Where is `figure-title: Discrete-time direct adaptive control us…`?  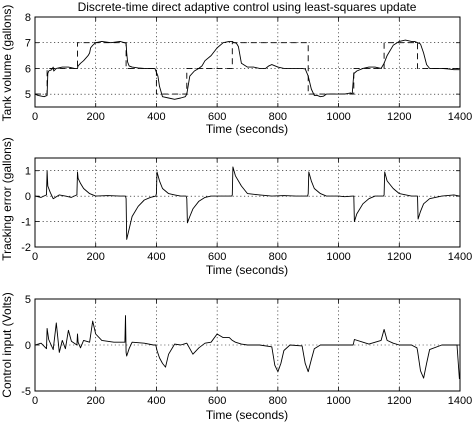
figure-title: Discrete-time direct adaptive control us… is located at coordinates (247, 7).